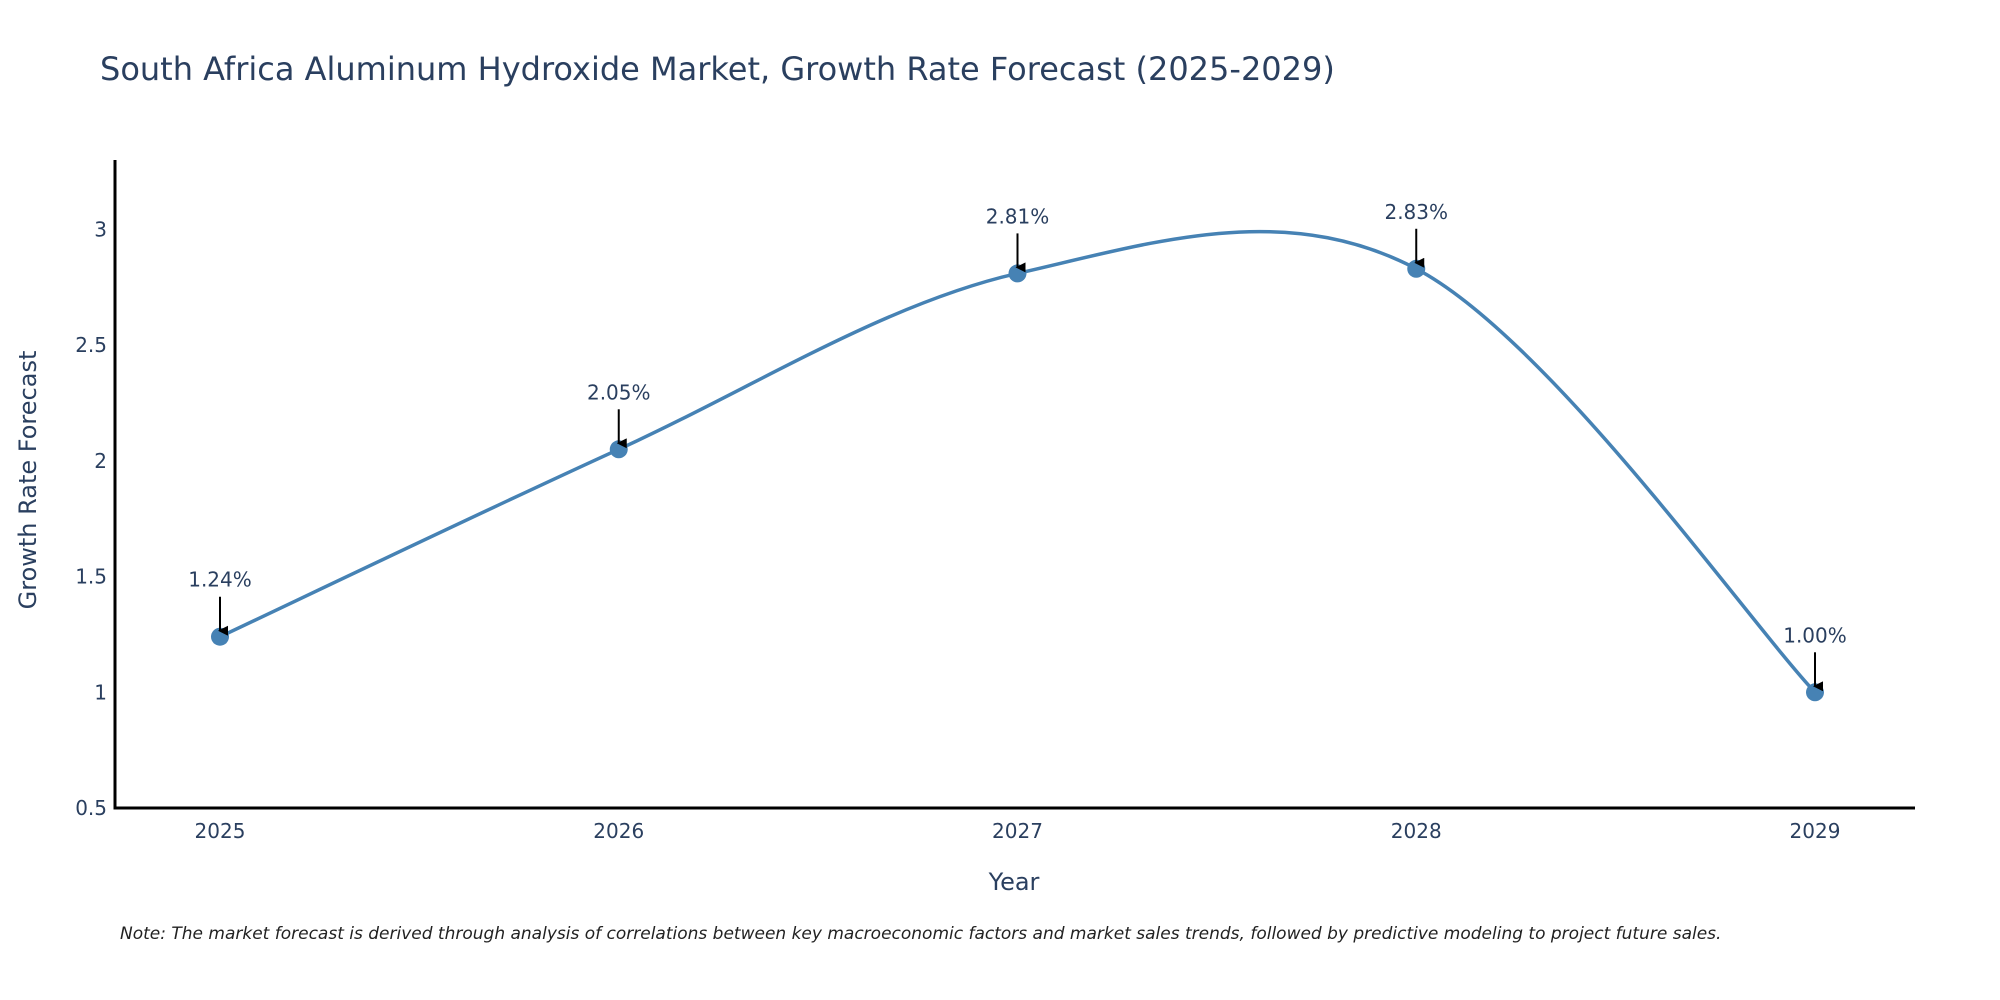 This screenshot has height=1000, width=2000. What do you see at coordinates (1017, 831) in the screenshot?
I see `x-tick-label: 2027` at bounding box center [1017, 831].